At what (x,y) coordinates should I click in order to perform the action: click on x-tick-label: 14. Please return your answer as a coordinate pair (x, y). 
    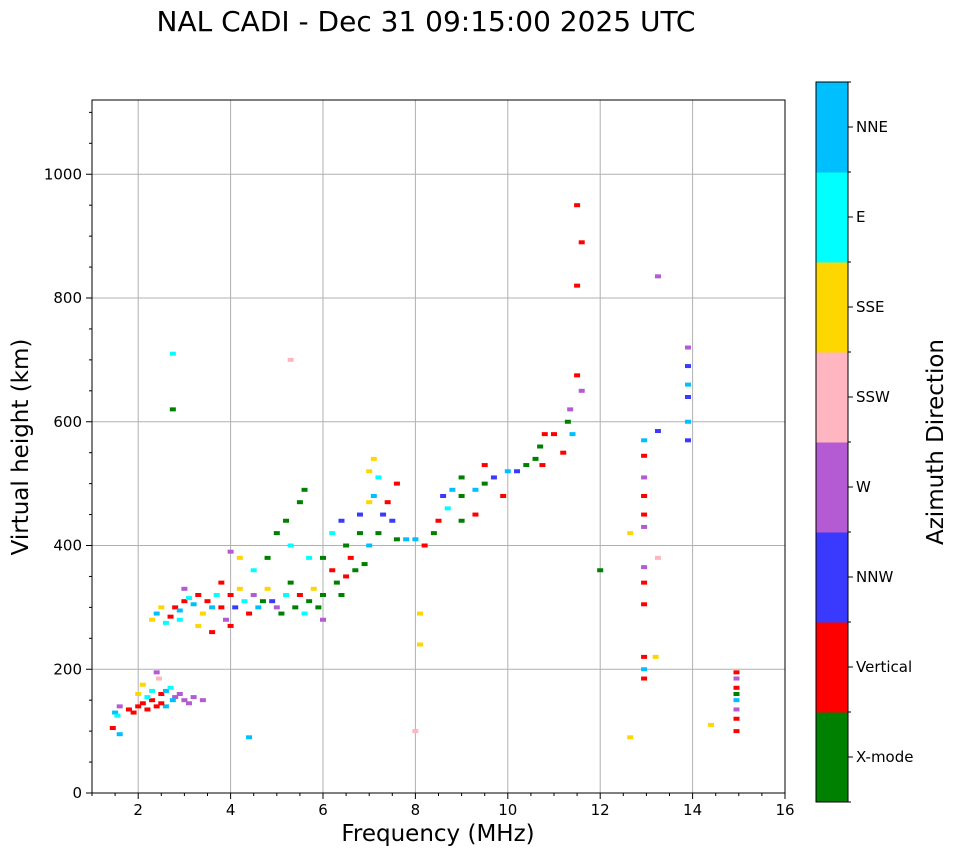
    Looking at the image, I should click on (692, 810).